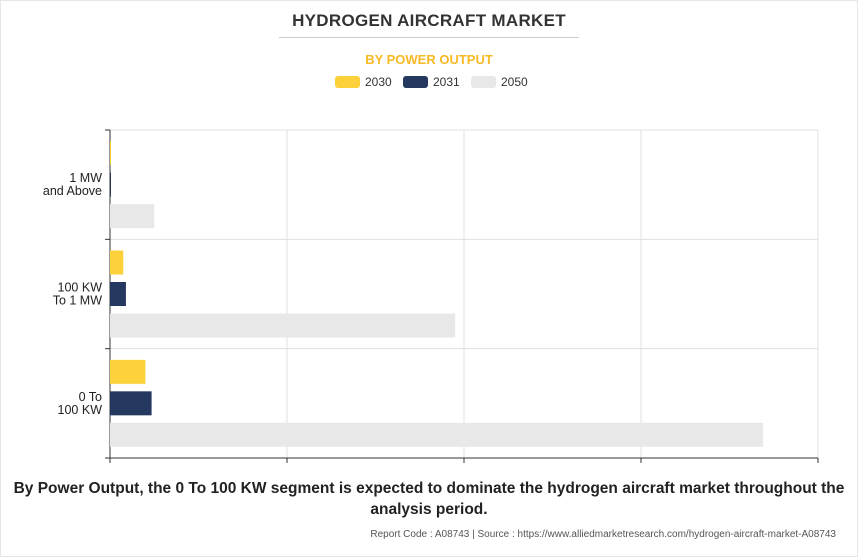 The width and height of the screenshot is (858, 557). I want to click on legend-swatch-2031, so click(415, 82).